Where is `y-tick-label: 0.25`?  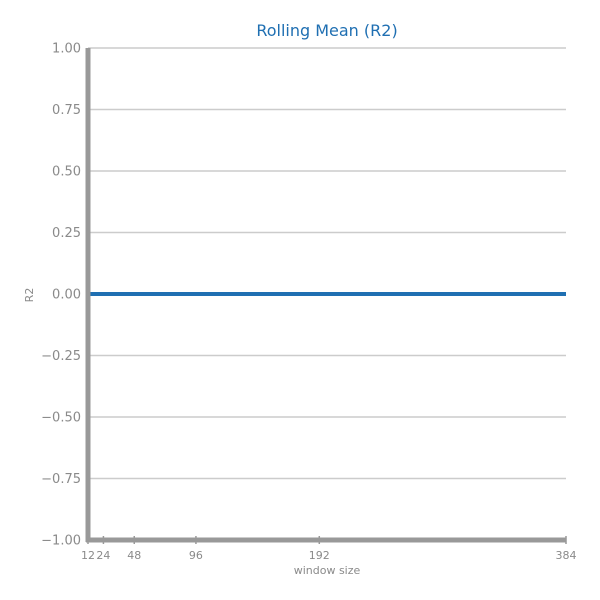 y-tick-label: 0.25 is located at coordinates (66, 233).